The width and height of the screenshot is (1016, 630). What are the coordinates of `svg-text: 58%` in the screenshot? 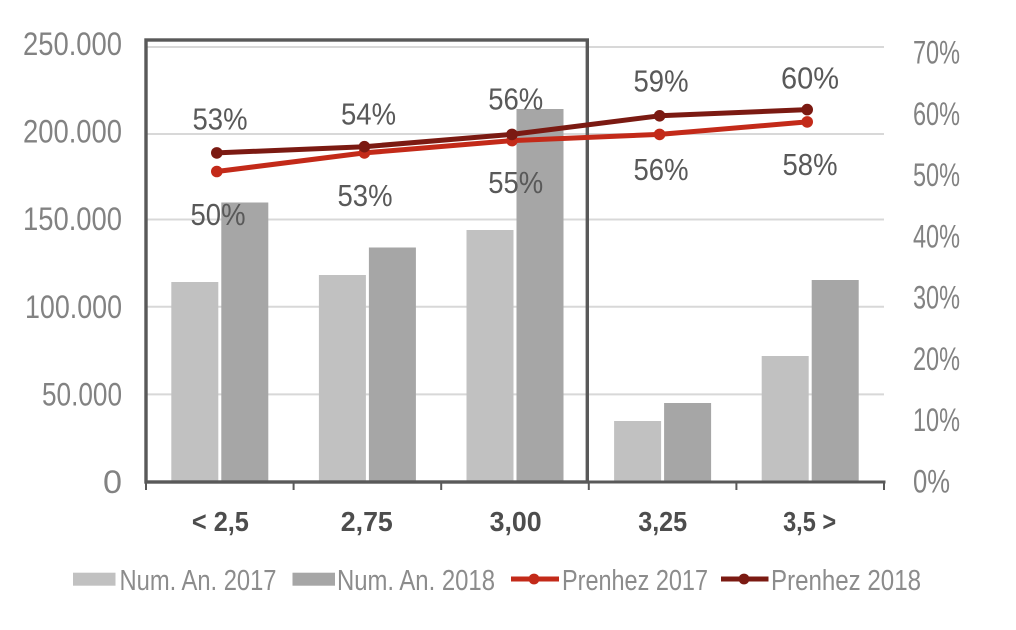 It's located at (810, 164).